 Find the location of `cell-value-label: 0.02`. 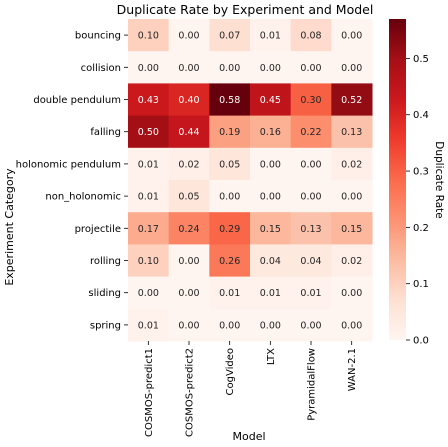

cell-value-label: 0.02 is located at coordinates (188, 164).